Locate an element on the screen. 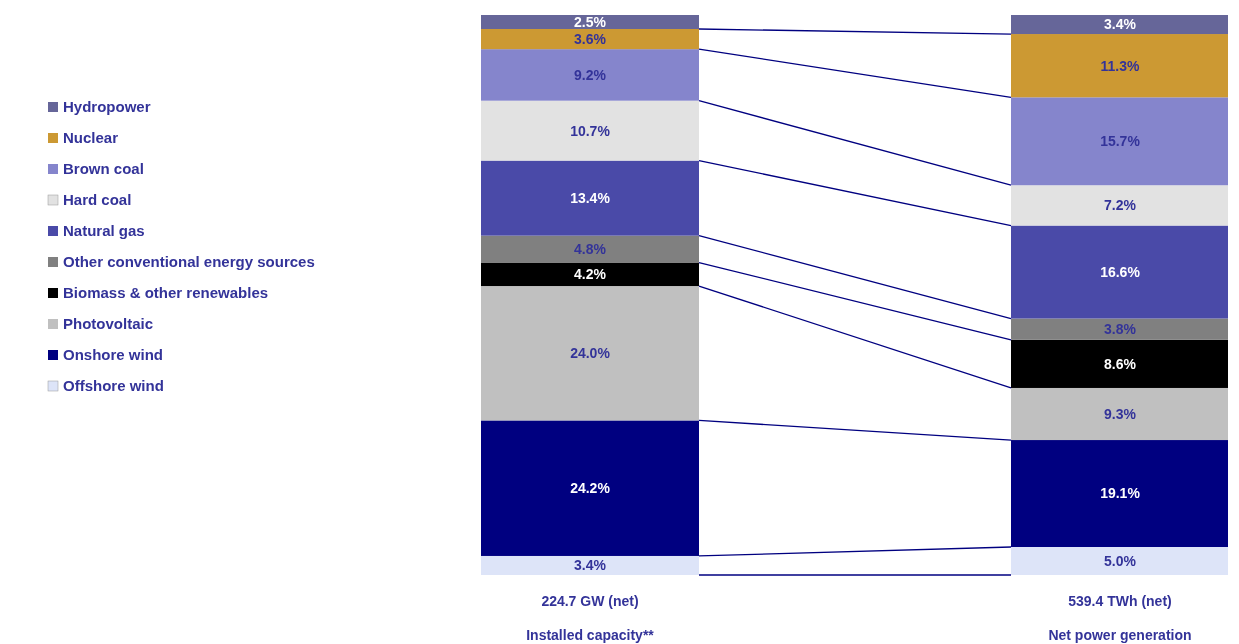 This screenshot has width=1239, height=644. data-label: 9.3% is located at coordinates (1120, 413).